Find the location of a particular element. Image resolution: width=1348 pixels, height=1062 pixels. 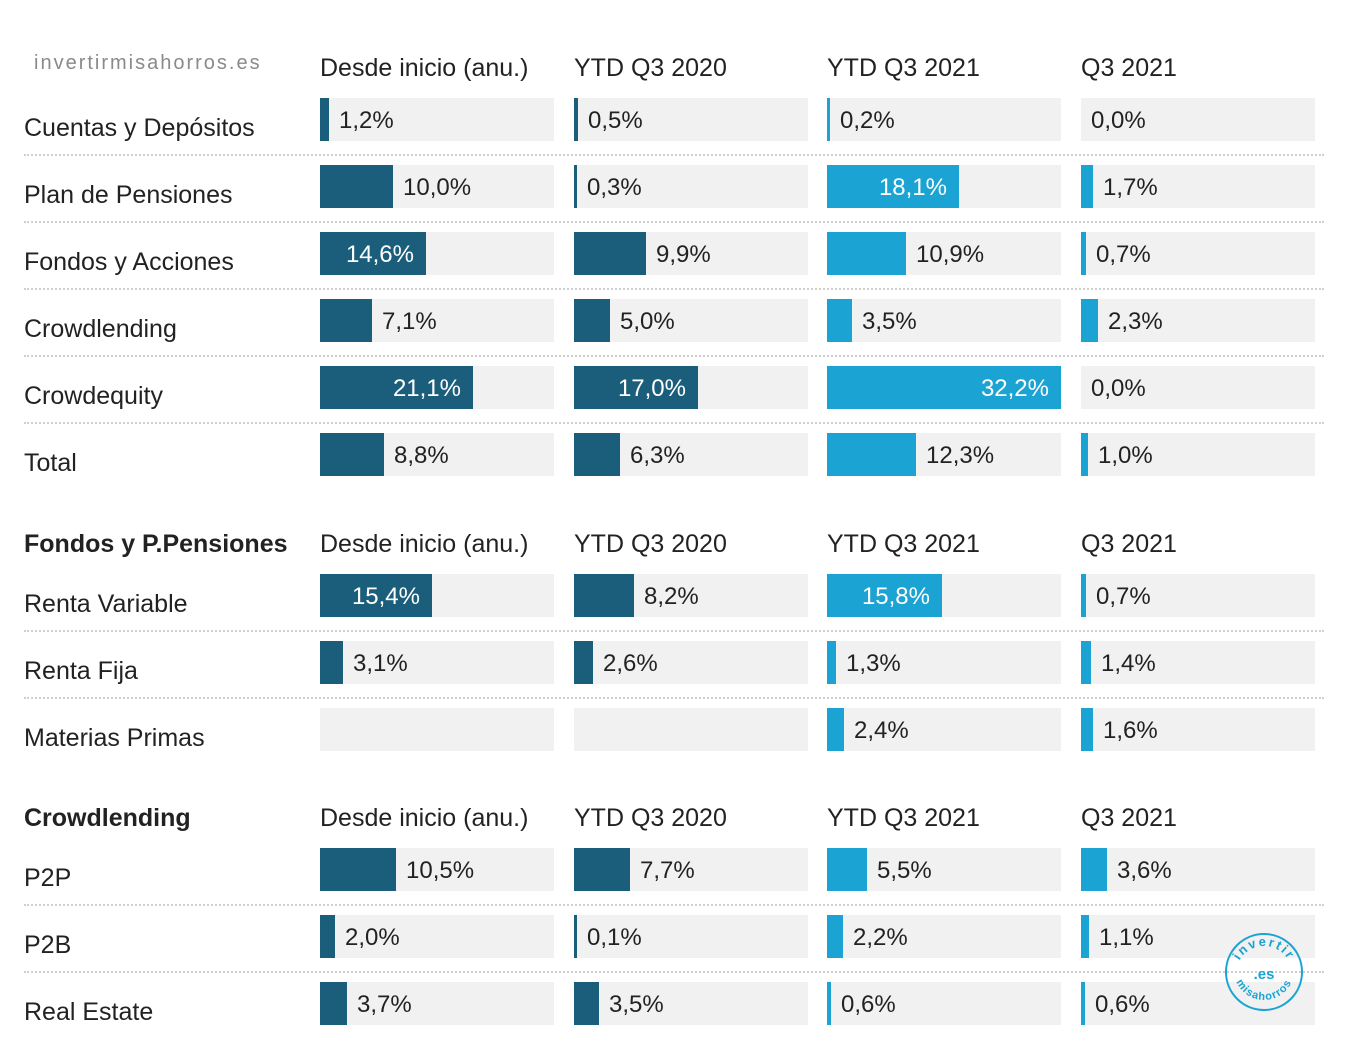

data-label: 10,0% is located at coordinates (437, 187).